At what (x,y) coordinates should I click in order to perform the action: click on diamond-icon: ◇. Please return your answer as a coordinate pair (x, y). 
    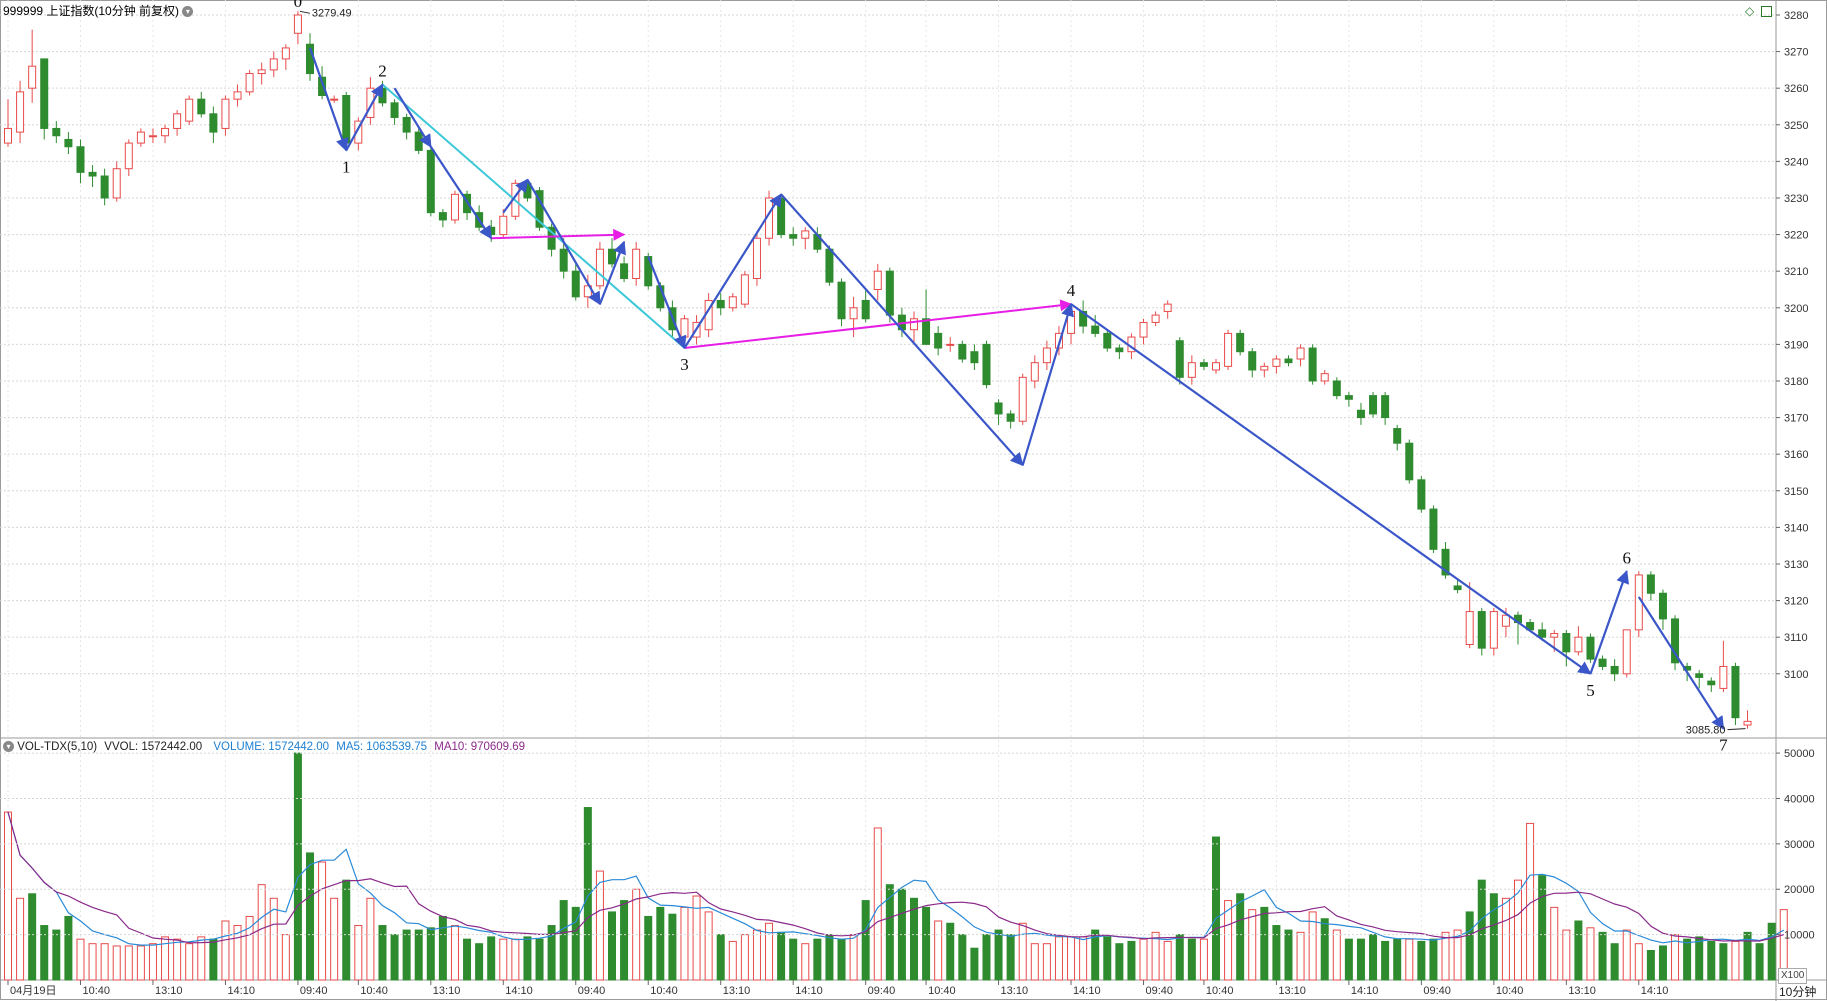
    Looking at the image, I should click on (1750, 11).